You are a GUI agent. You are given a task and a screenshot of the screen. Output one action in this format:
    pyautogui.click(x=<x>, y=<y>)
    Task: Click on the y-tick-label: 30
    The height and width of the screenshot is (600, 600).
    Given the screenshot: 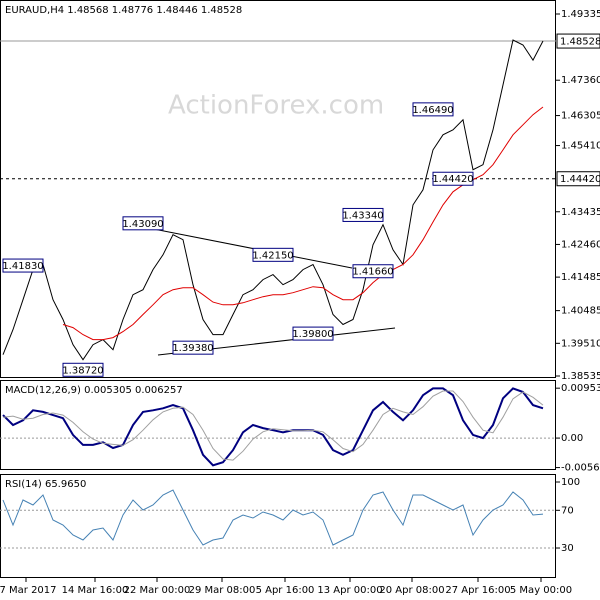 What is the action you would take?
    pyautogui.click(x=567, y=548)
    